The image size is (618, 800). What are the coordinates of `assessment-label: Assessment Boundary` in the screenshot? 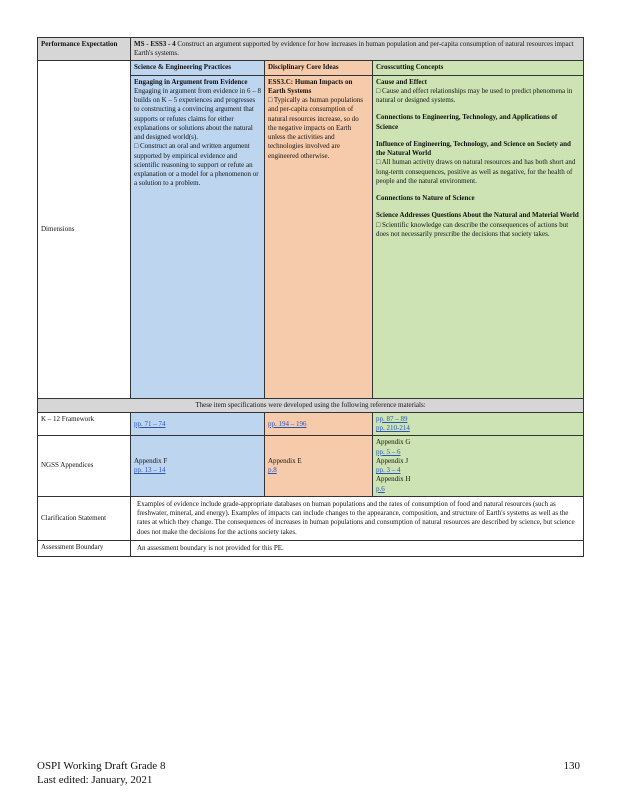 It's located at (84, 548).